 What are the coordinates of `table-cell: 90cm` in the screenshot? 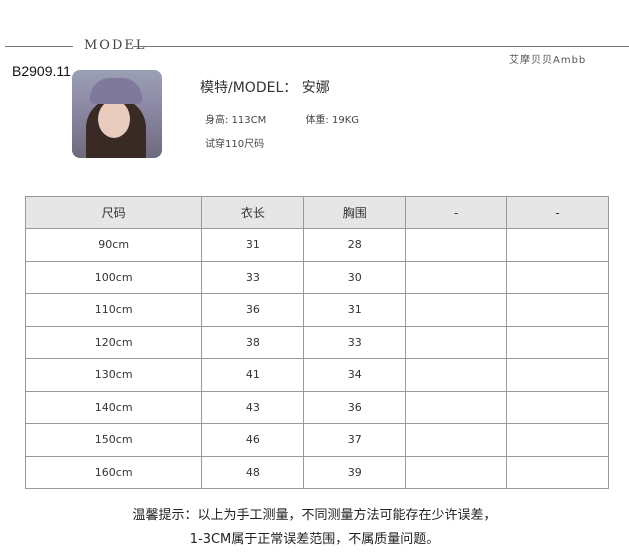 It's located at (113, 245).